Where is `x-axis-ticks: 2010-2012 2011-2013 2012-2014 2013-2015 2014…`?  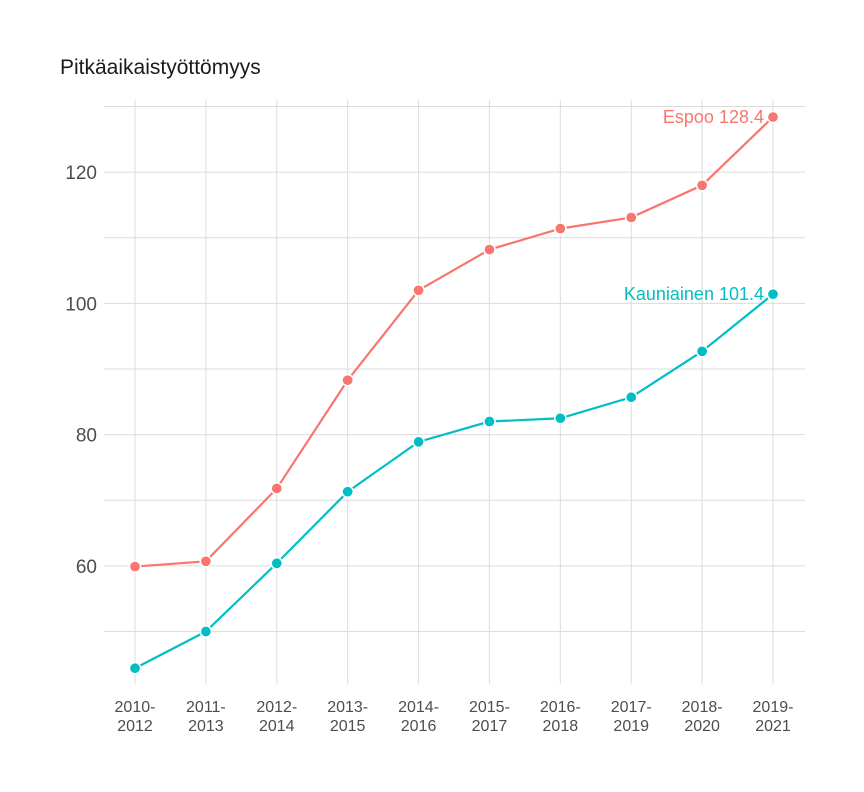
x-axis-ticks: 2010-2012 2011-2013 2012-2014 2013-2015 2014… is located at coordinates (454, 717).